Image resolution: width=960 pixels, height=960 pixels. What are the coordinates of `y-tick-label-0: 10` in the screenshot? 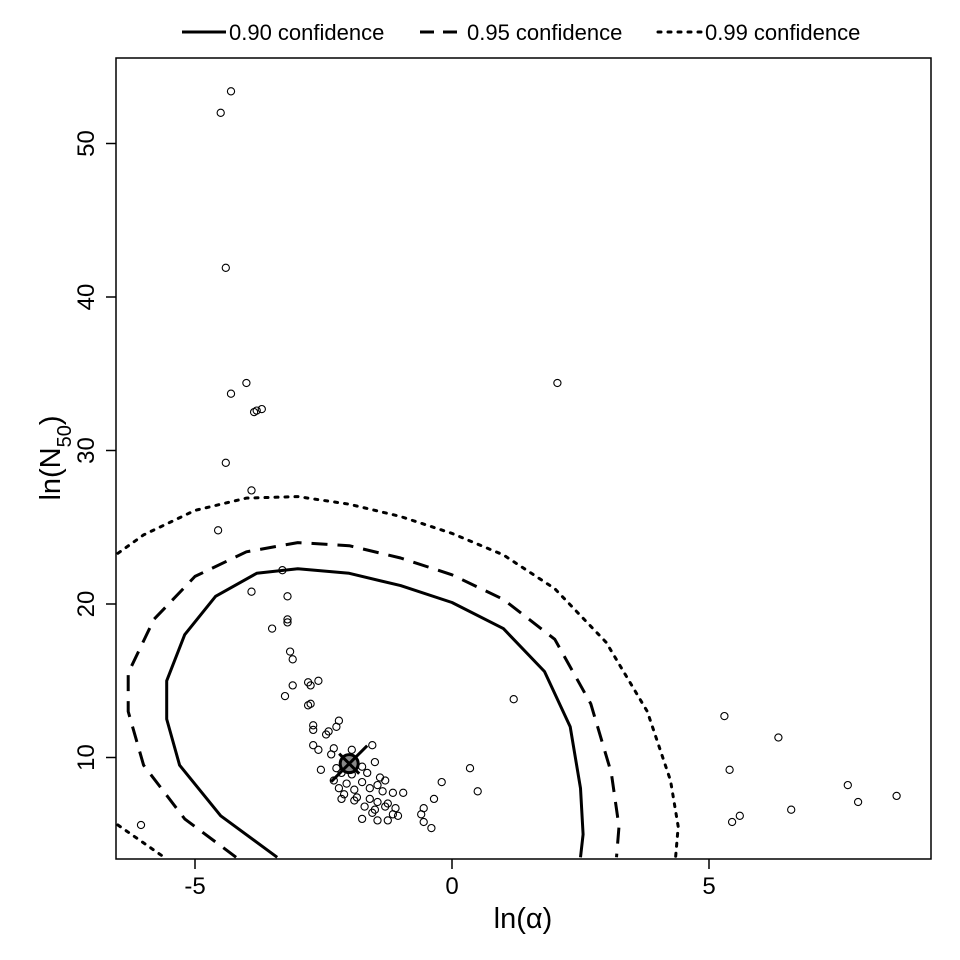 It's located at (86, 757).